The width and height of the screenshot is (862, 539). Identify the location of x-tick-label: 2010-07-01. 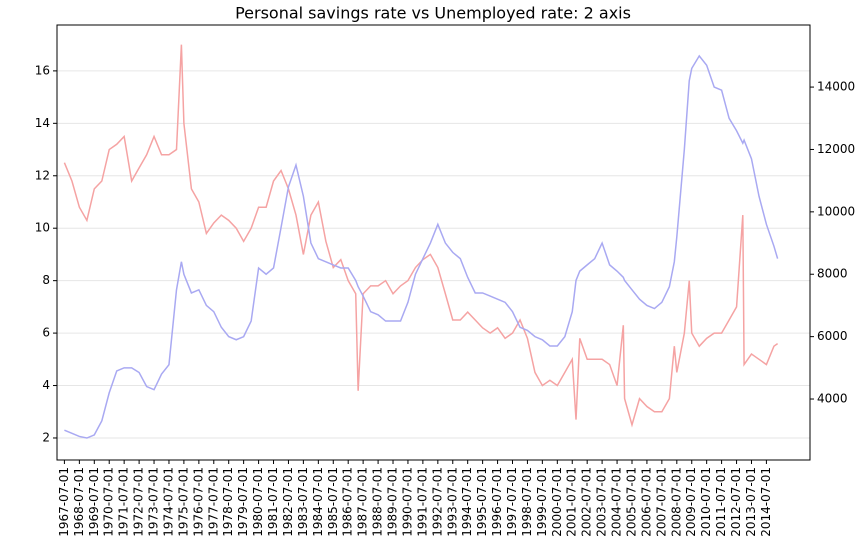
(706, 502).